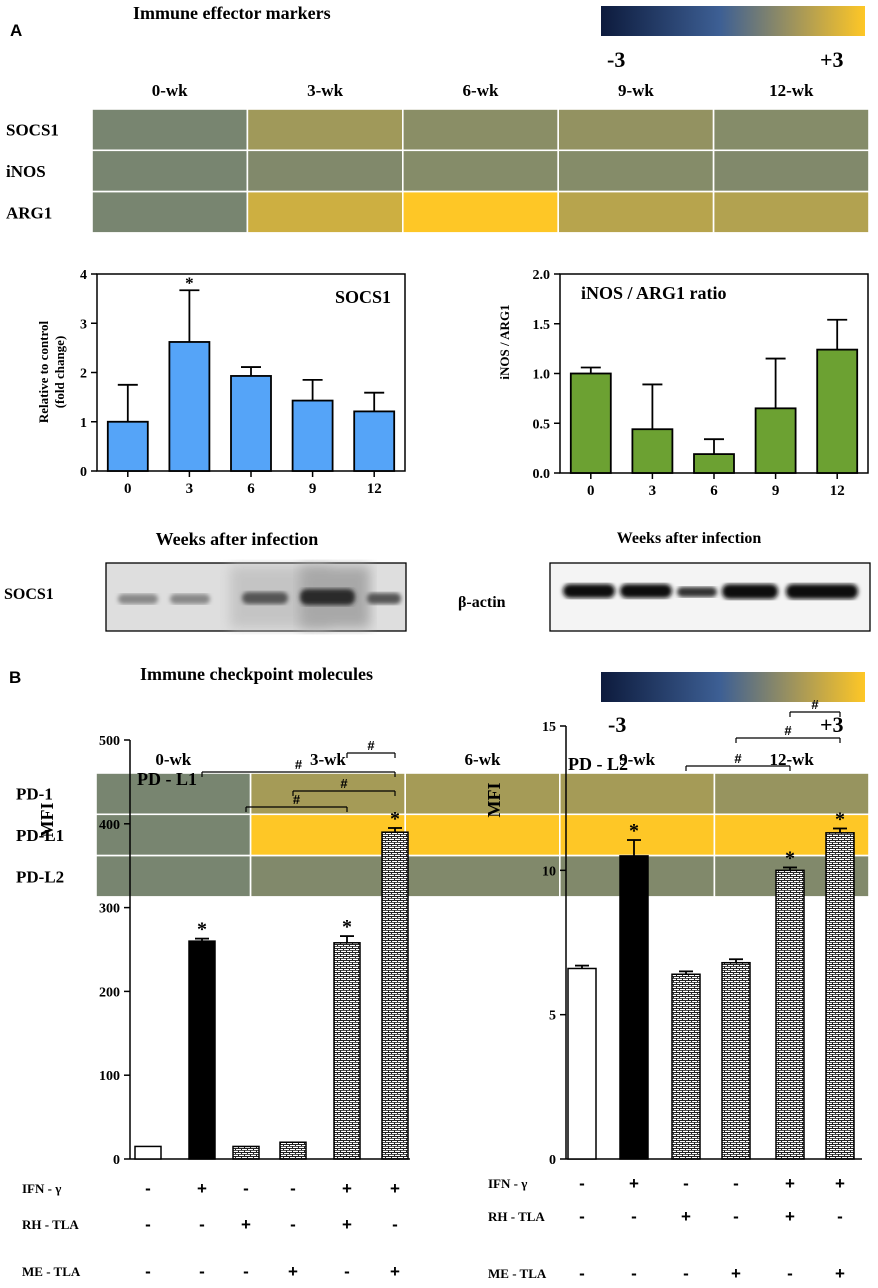  What do you see at coordinates (223, 951) in the screenshot?
I see `pd-l1-bar-chart: PD - L1 MFI 0 100 200 300 400 500 * * * # # # #` at bounding box center [223, 951].